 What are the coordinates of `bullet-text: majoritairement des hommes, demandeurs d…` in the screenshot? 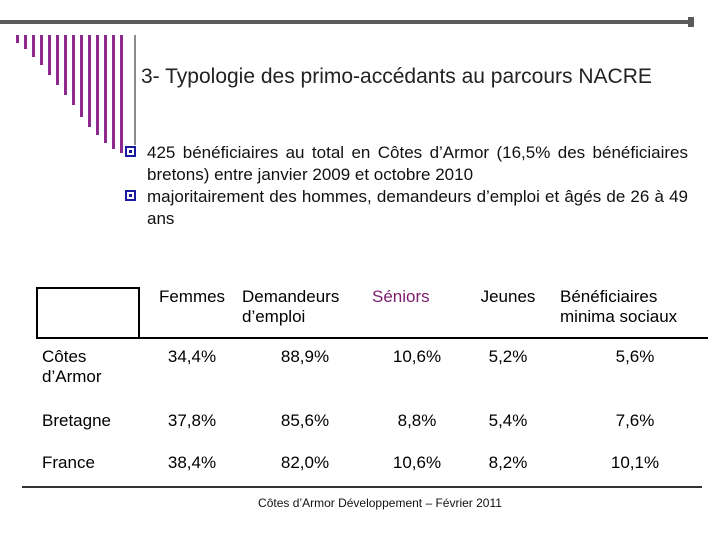 It's located at (417, 207).